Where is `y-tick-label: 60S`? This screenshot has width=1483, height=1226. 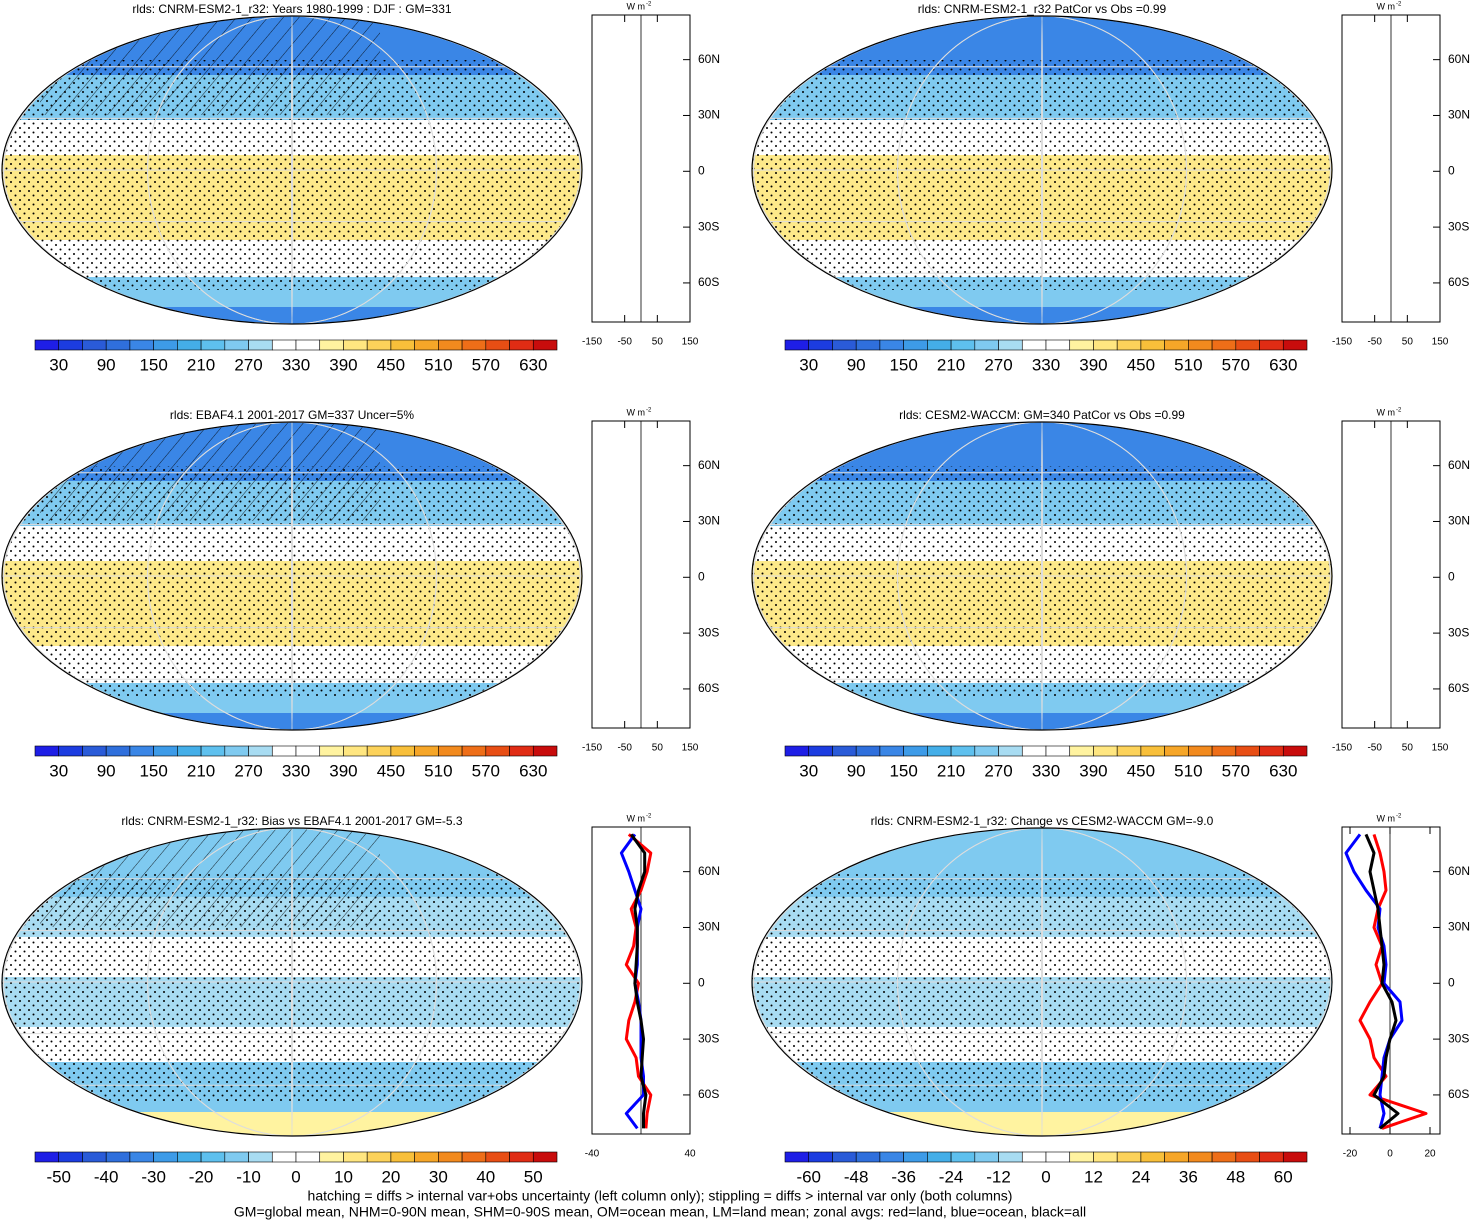
y-tick-label: 60S is located at coordinates (1458, 688).